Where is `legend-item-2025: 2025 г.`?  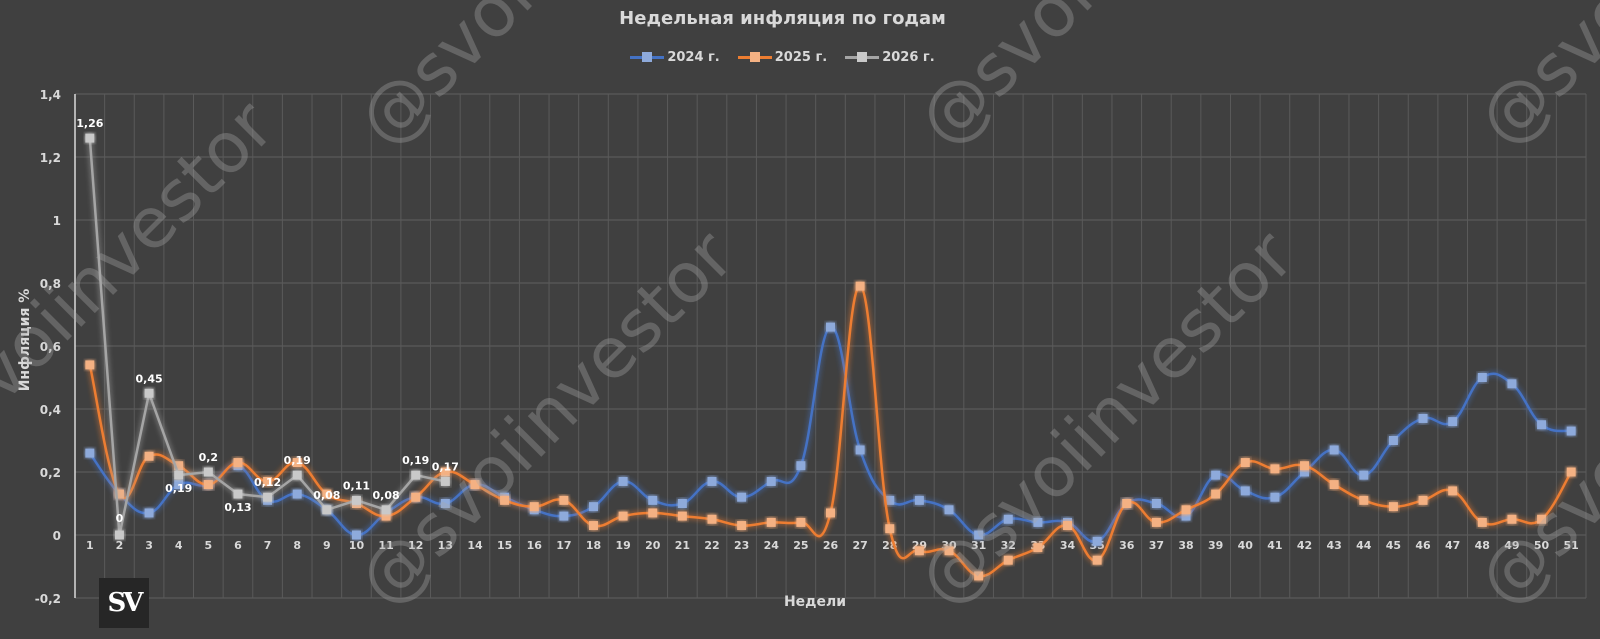
legend-item-2025: 2025 г. is located at coordinates (782, 57).